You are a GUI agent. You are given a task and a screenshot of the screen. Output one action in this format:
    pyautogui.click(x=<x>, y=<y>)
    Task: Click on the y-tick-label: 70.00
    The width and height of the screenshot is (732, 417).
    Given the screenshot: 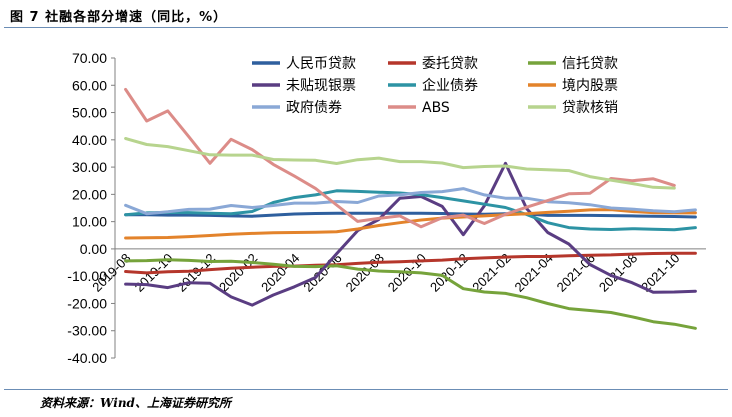 What is the action you would take?
    pyautogui.click(x=89, y=58)
    